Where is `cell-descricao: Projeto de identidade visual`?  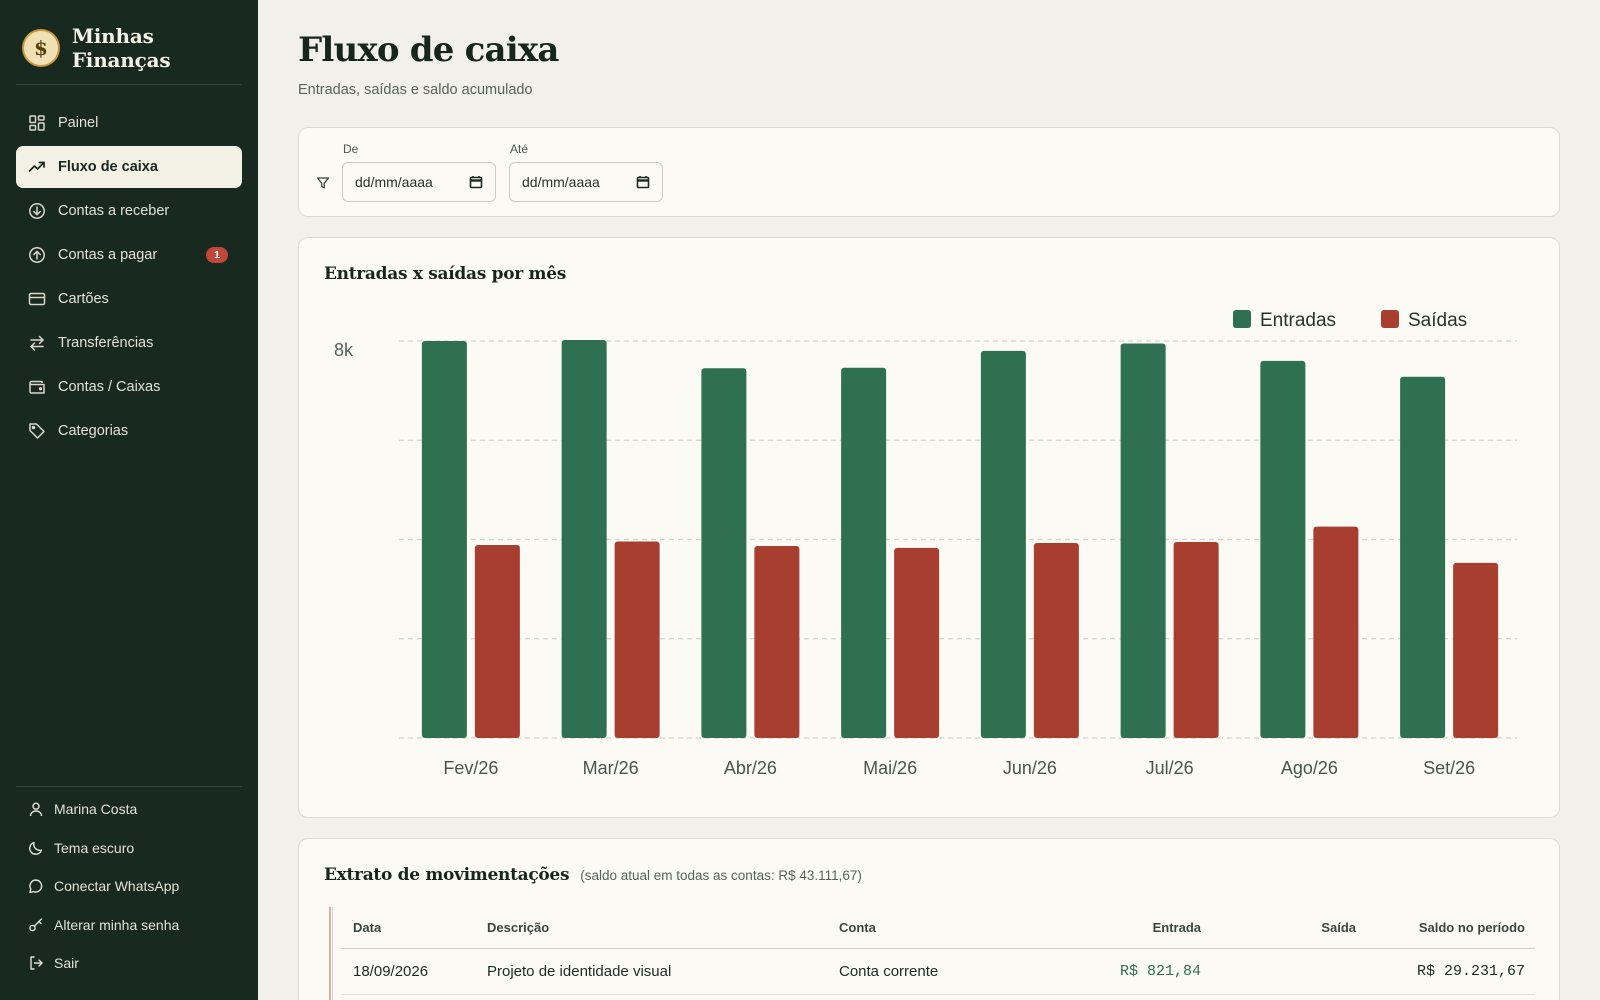
cell-descricao: Projeto de identidade visual is located at coordinates (579, 971).